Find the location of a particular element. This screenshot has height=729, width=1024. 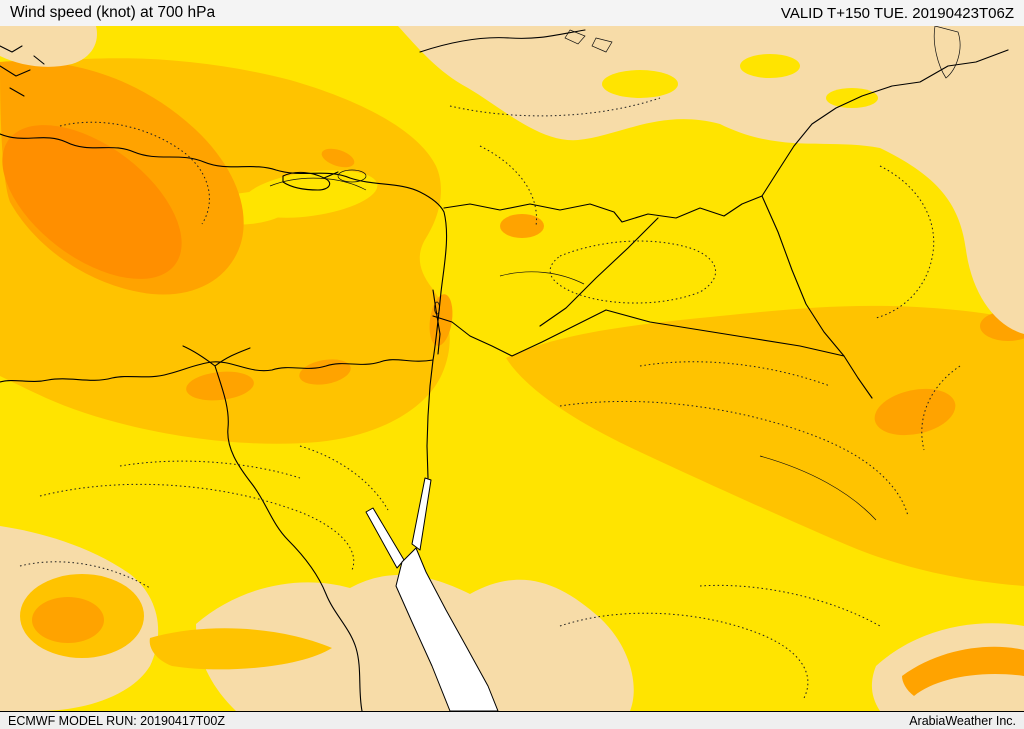

gulf-of-aqaba-shape is located at coordinates (421, 514).